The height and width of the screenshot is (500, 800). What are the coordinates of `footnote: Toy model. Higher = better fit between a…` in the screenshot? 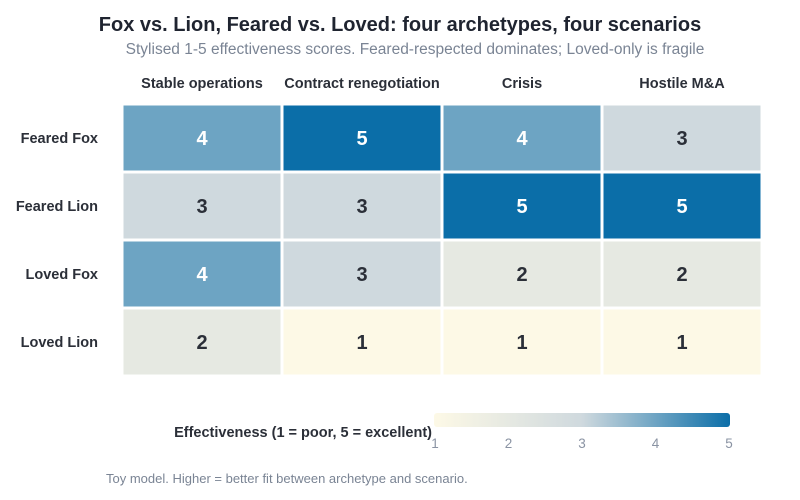 It's located at (287, 478).